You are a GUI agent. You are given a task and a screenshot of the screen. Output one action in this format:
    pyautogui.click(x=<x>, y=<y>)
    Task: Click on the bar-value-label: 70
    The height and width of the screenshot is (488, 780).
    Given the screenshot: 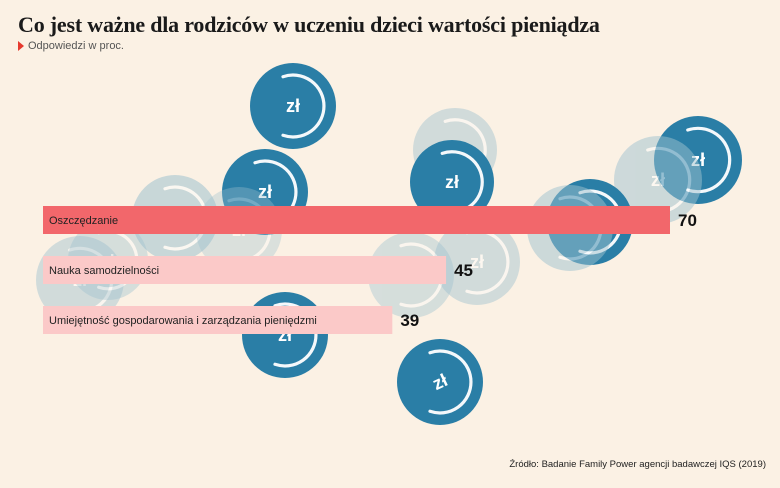 What is the action you would take?
    pyautogui.click(x=687, y=220)
    